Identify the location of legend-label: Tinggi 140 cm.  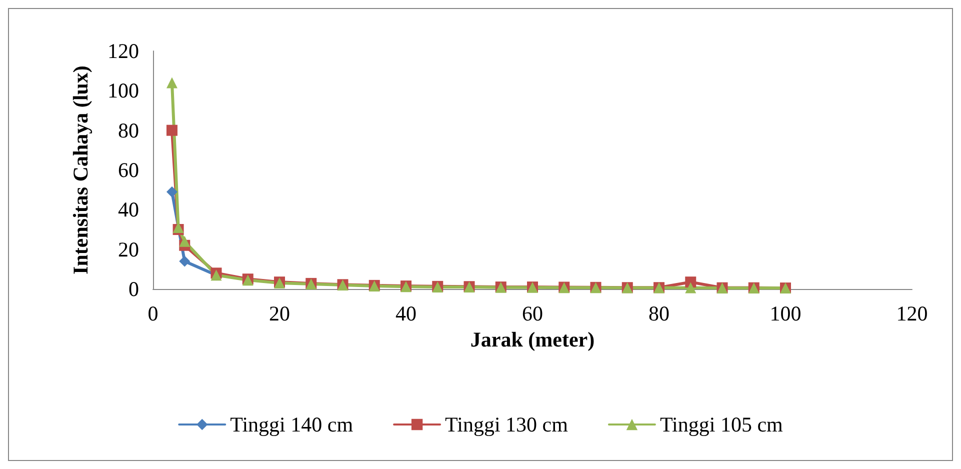
(292, 424).